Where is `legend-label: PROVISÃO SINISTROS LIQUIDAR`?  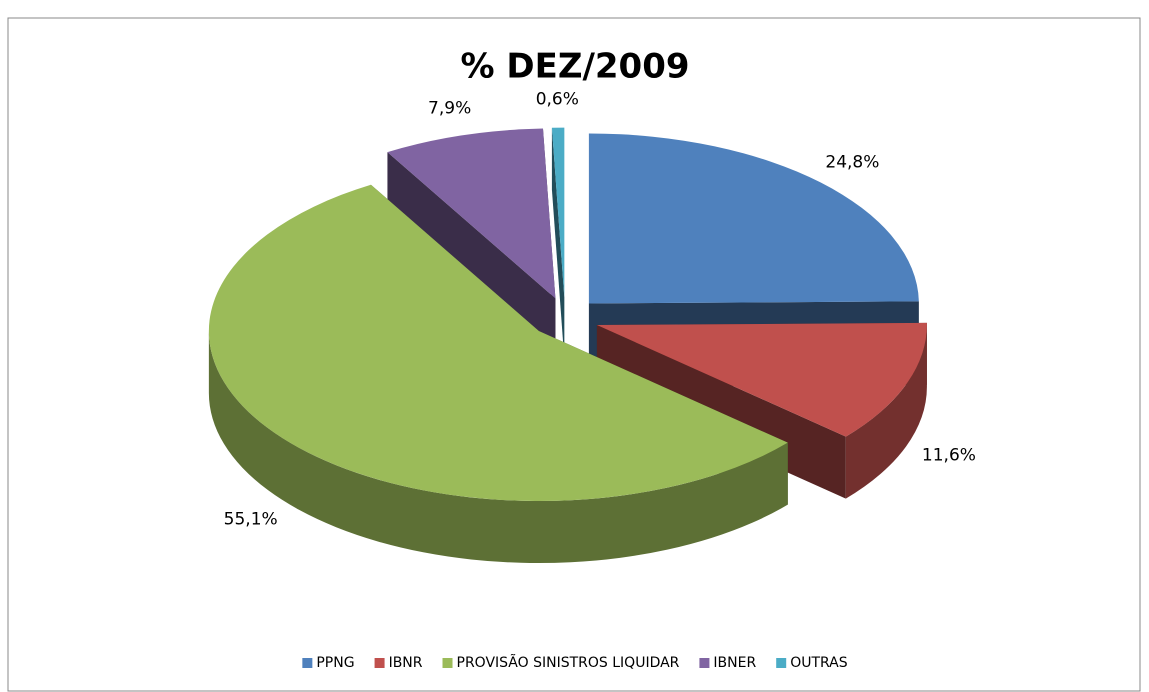
legend-label: PROVISÃO SINISTROS LIQUIDAR is located at coordinates (568, 662).